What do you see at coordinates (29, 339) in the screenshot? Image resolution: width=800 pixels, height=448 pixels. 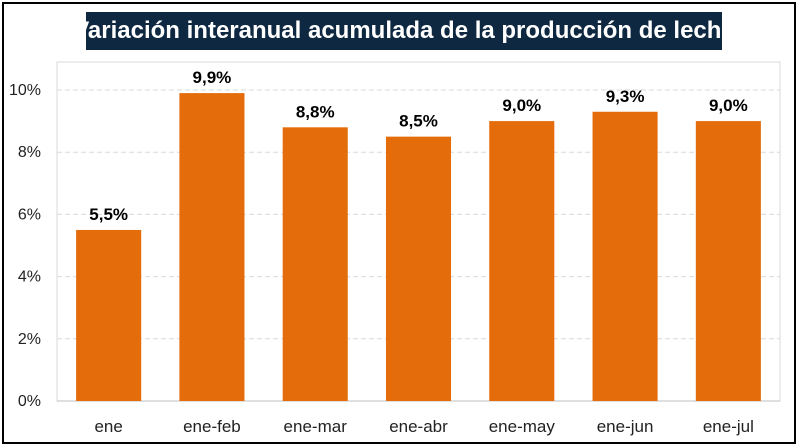 I see `y-tick-label: 2%` at bounding box center [29, 339].